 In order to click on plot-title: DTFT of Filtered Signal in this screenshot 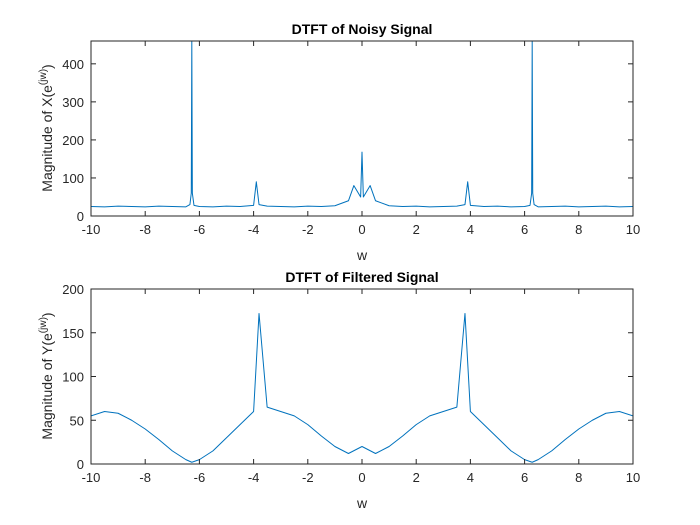, I will do `click(361, 277)`.